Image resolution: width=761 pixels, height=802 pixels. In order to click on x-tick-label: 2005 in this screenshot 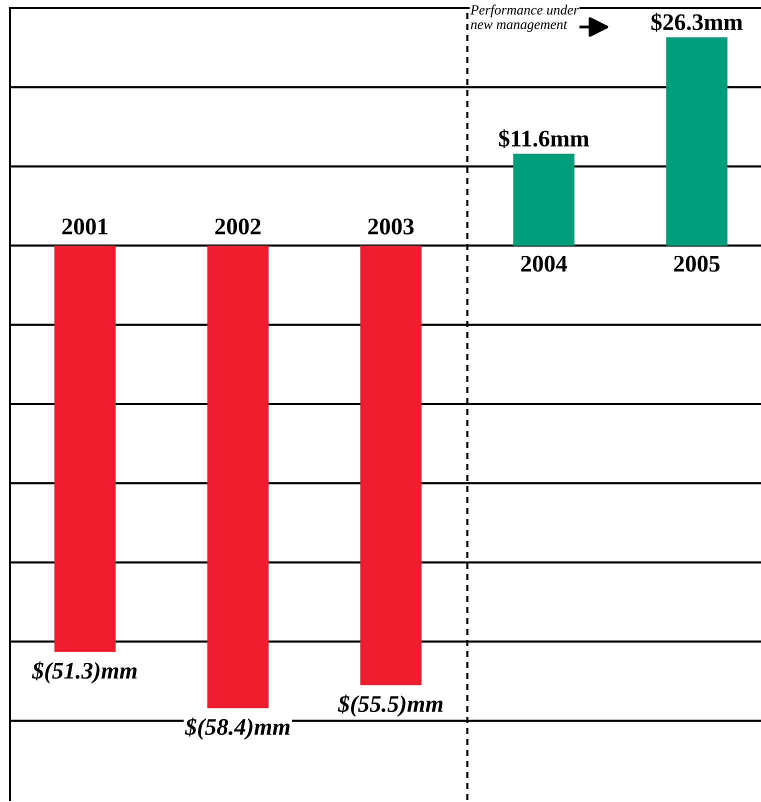, I will do `click(697, 264)`.